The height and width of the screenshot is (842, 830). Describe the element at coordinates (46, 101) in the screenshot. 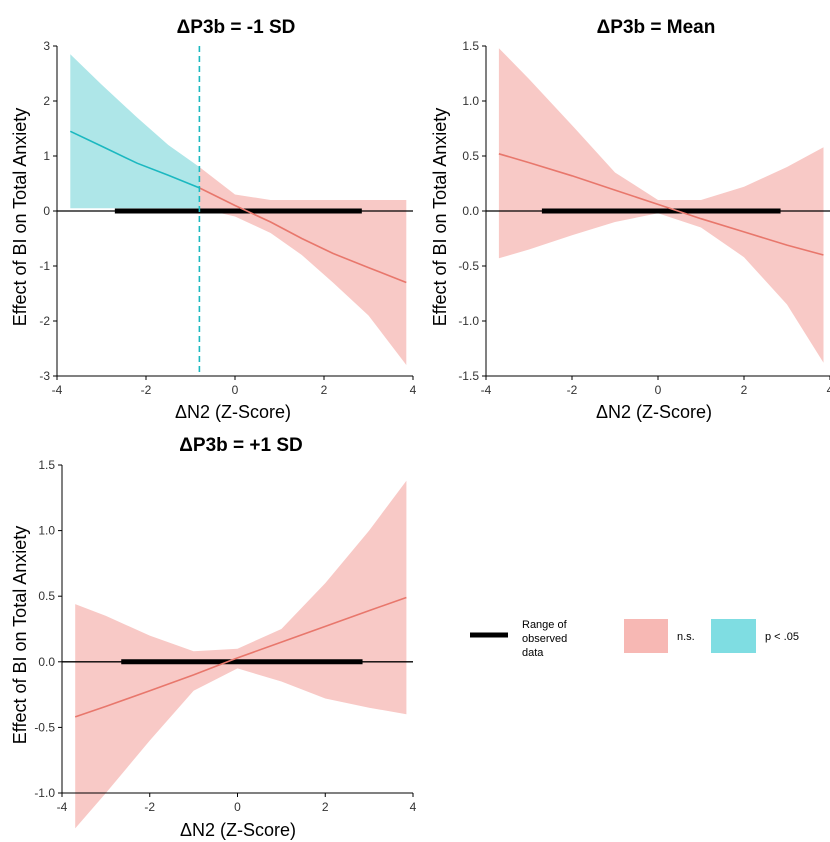

I see `y-tick-label: 2` at that location.